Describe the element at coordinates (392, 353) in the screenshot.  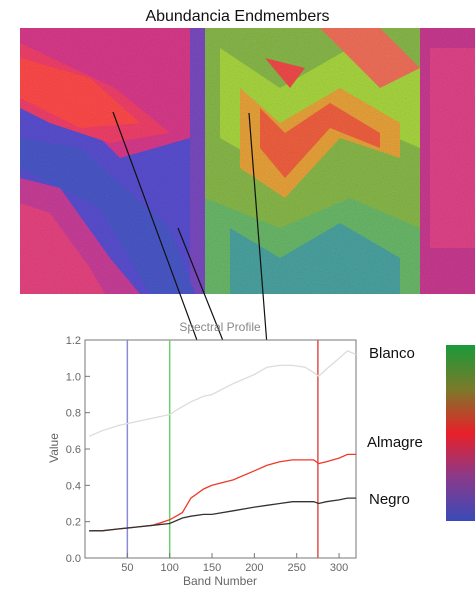
I see `label-blanco: Blanco` at that location.